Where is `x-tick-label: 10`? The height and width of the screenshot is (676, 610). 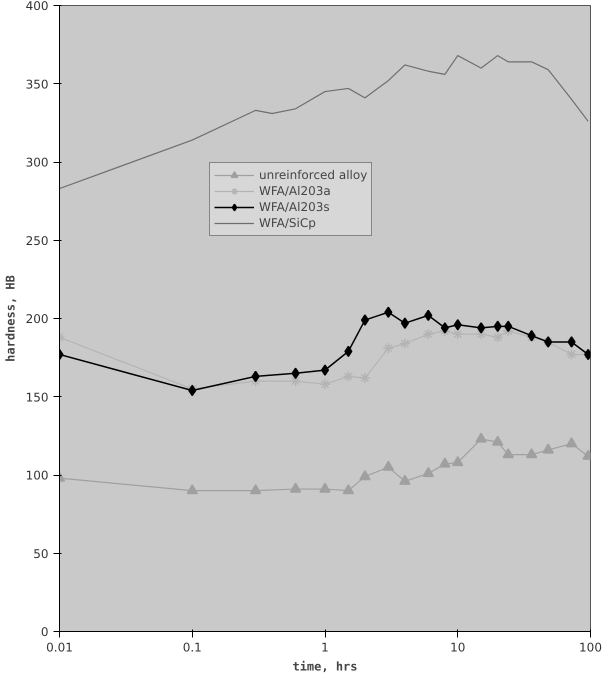
x-tick-label: 10 is located at coordinates (458, 647).